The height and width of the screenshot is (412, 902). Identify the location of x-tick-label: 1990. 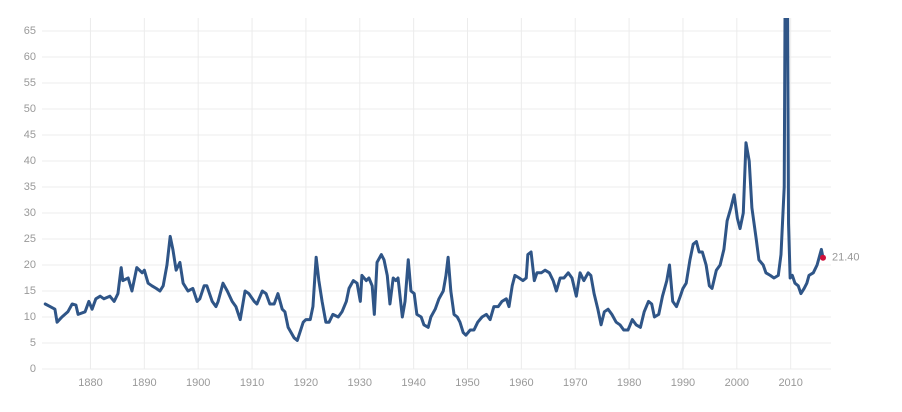
(683, 383).